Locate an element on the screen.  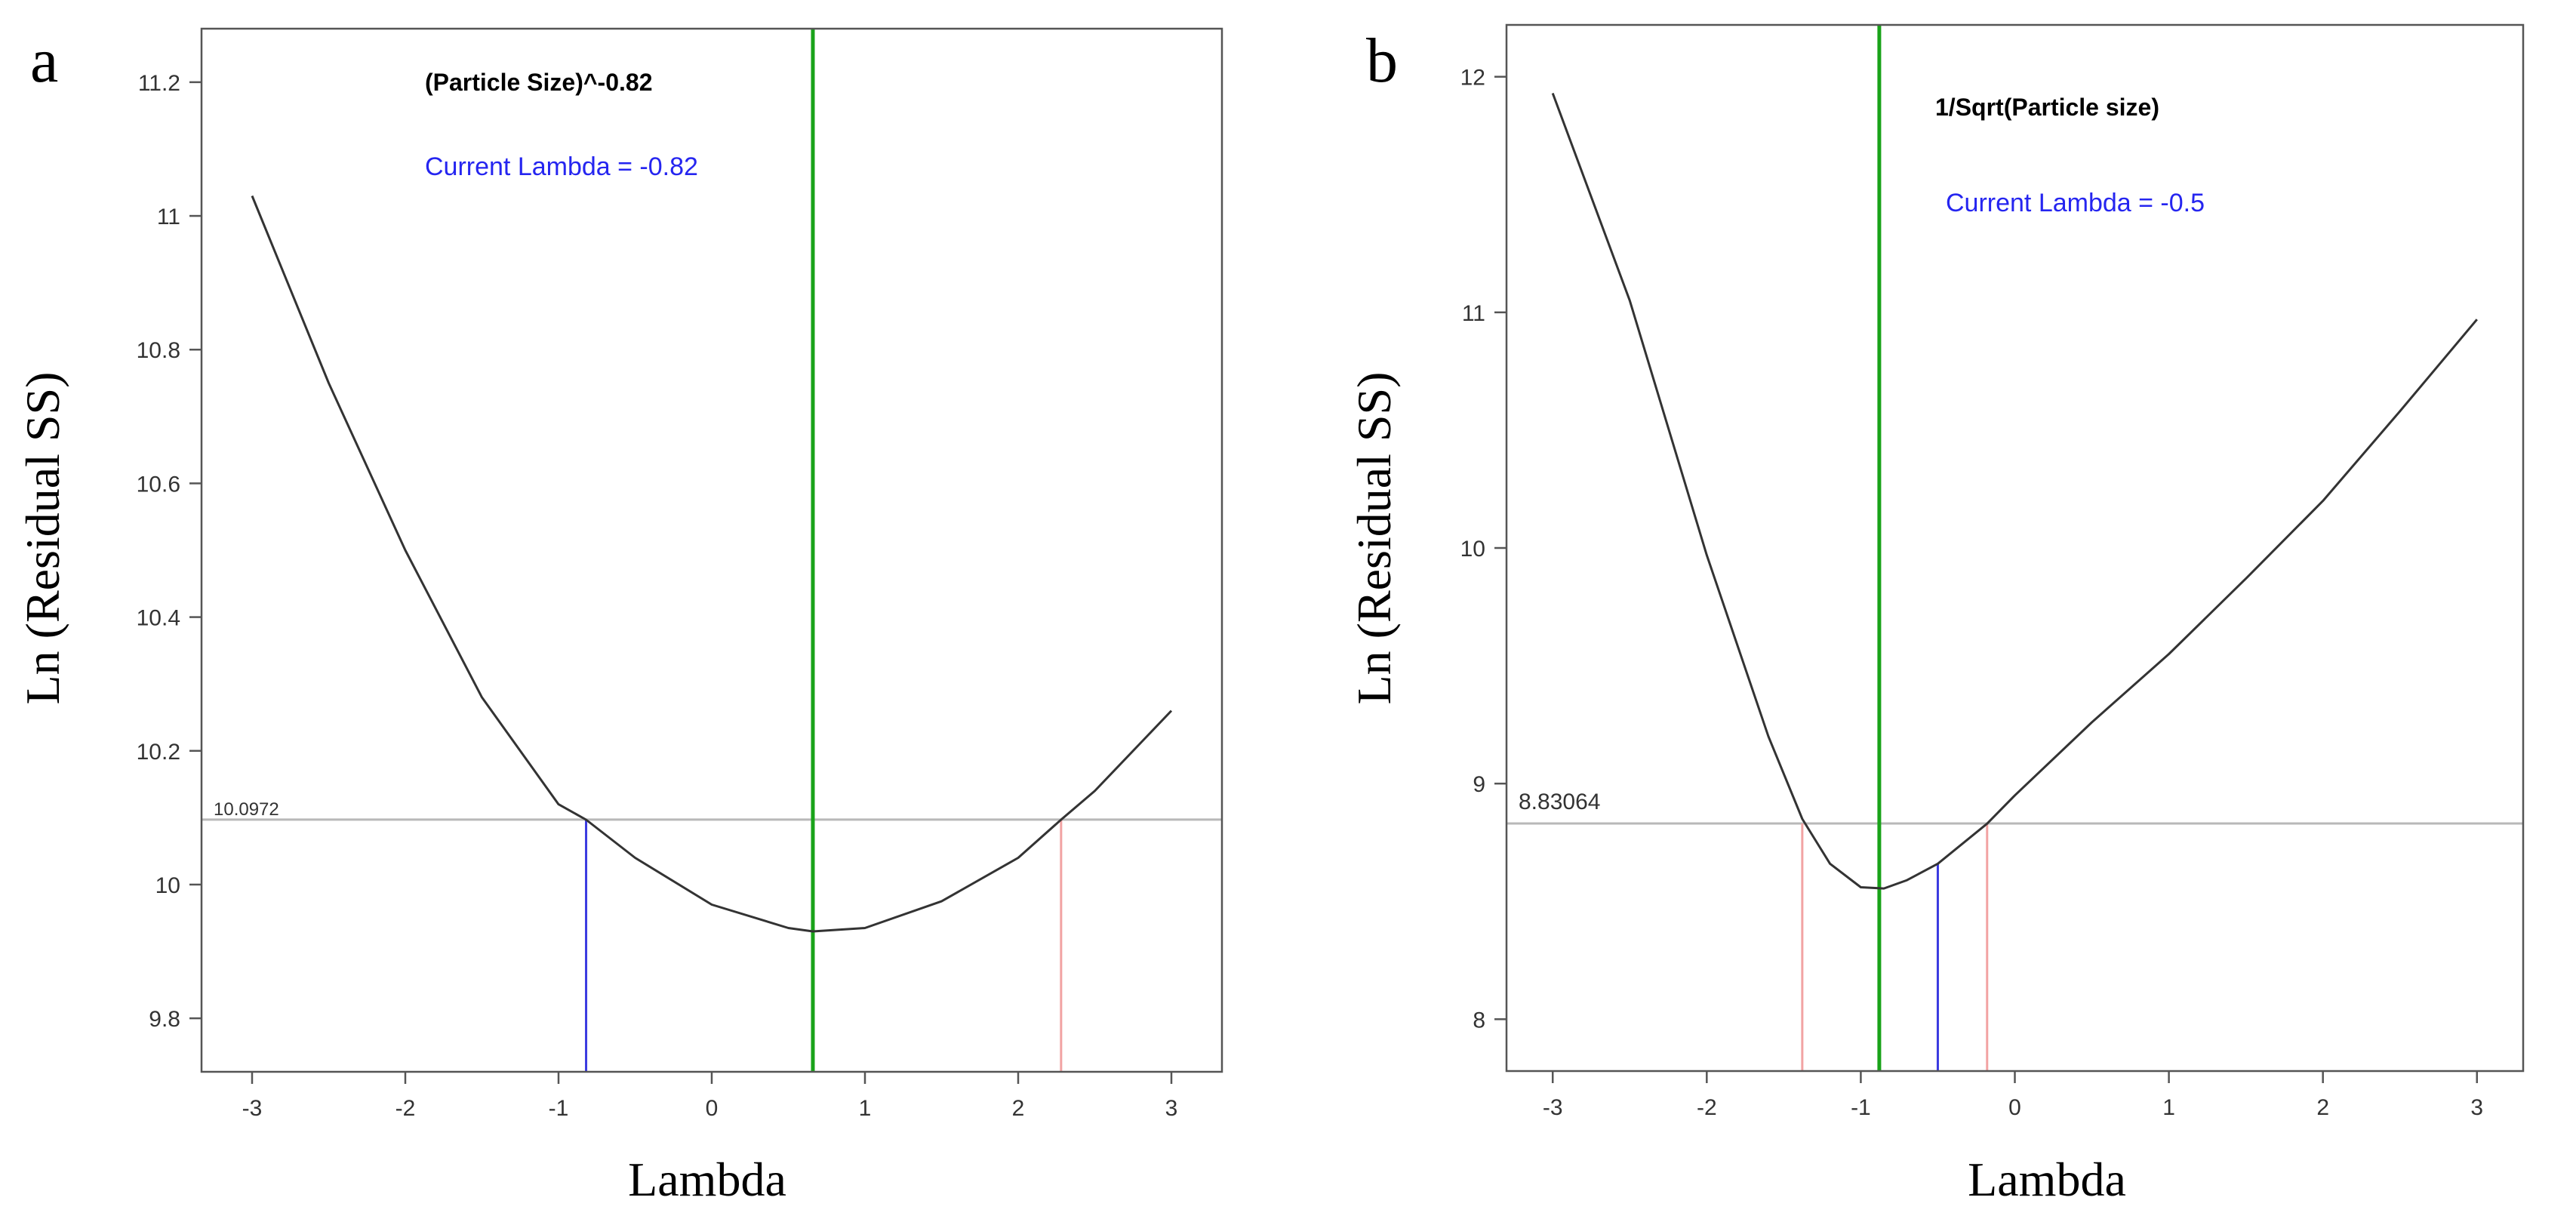
panel-a-title: (Particle Size)^-0.82 is located at coordinates (538, 82).